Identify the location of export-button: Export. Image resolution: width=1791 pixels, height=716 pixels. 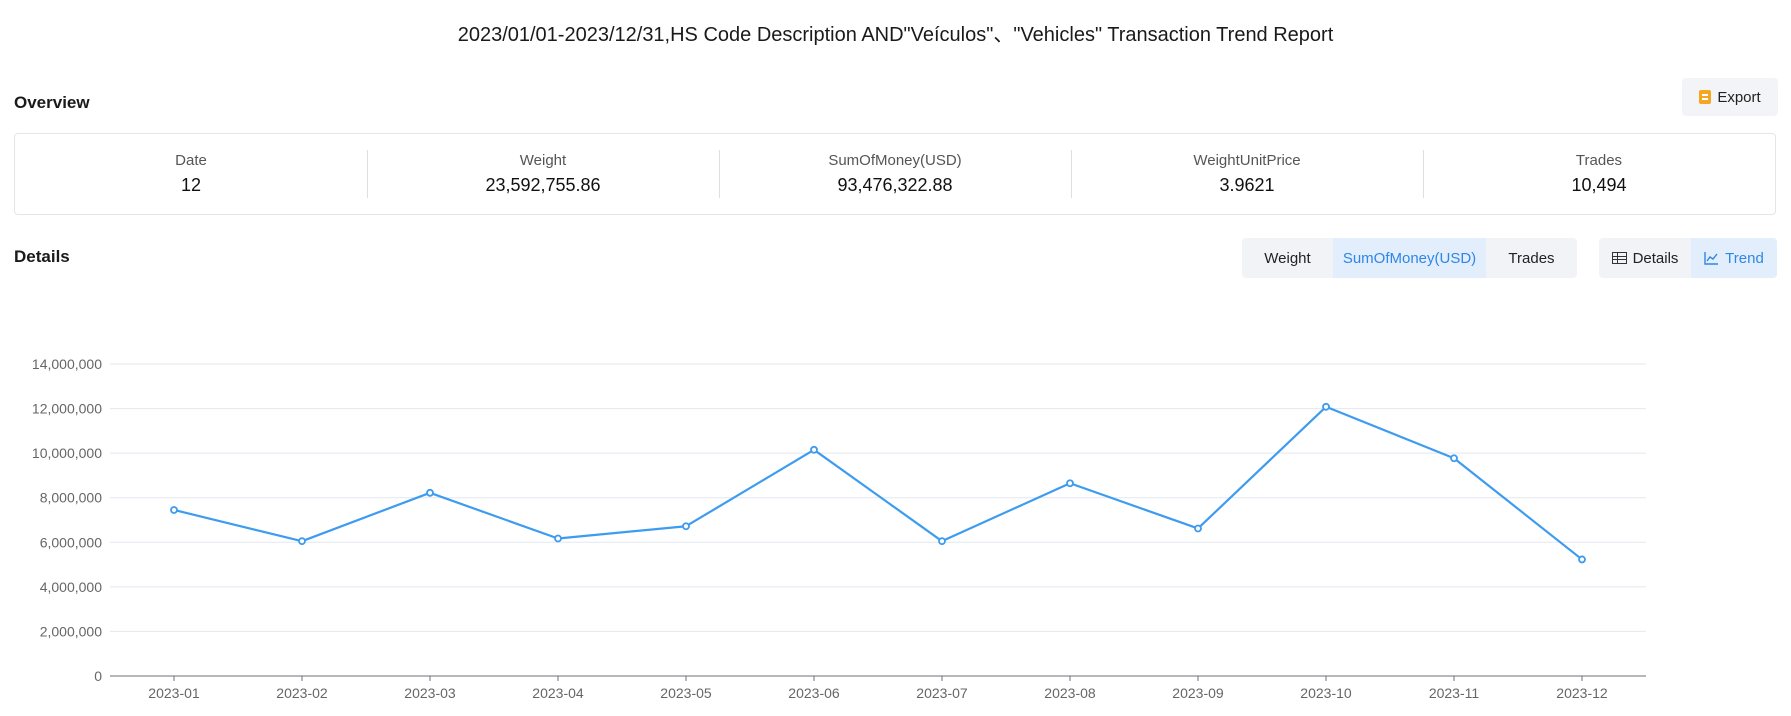
(1730, 97).